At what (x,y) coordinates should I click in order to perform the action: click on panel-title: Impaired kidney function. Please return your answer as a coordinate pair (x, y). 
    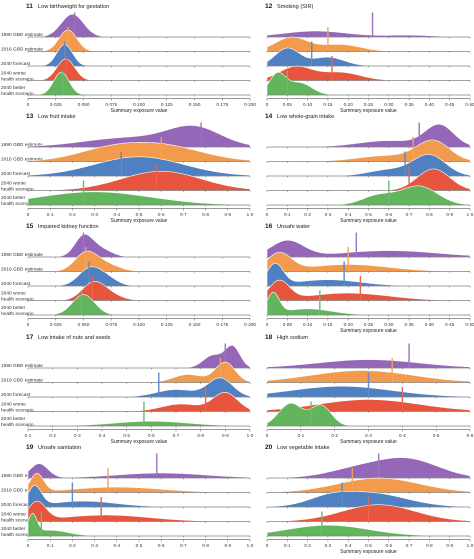
    Looking at the image, I should click on (68, 227).